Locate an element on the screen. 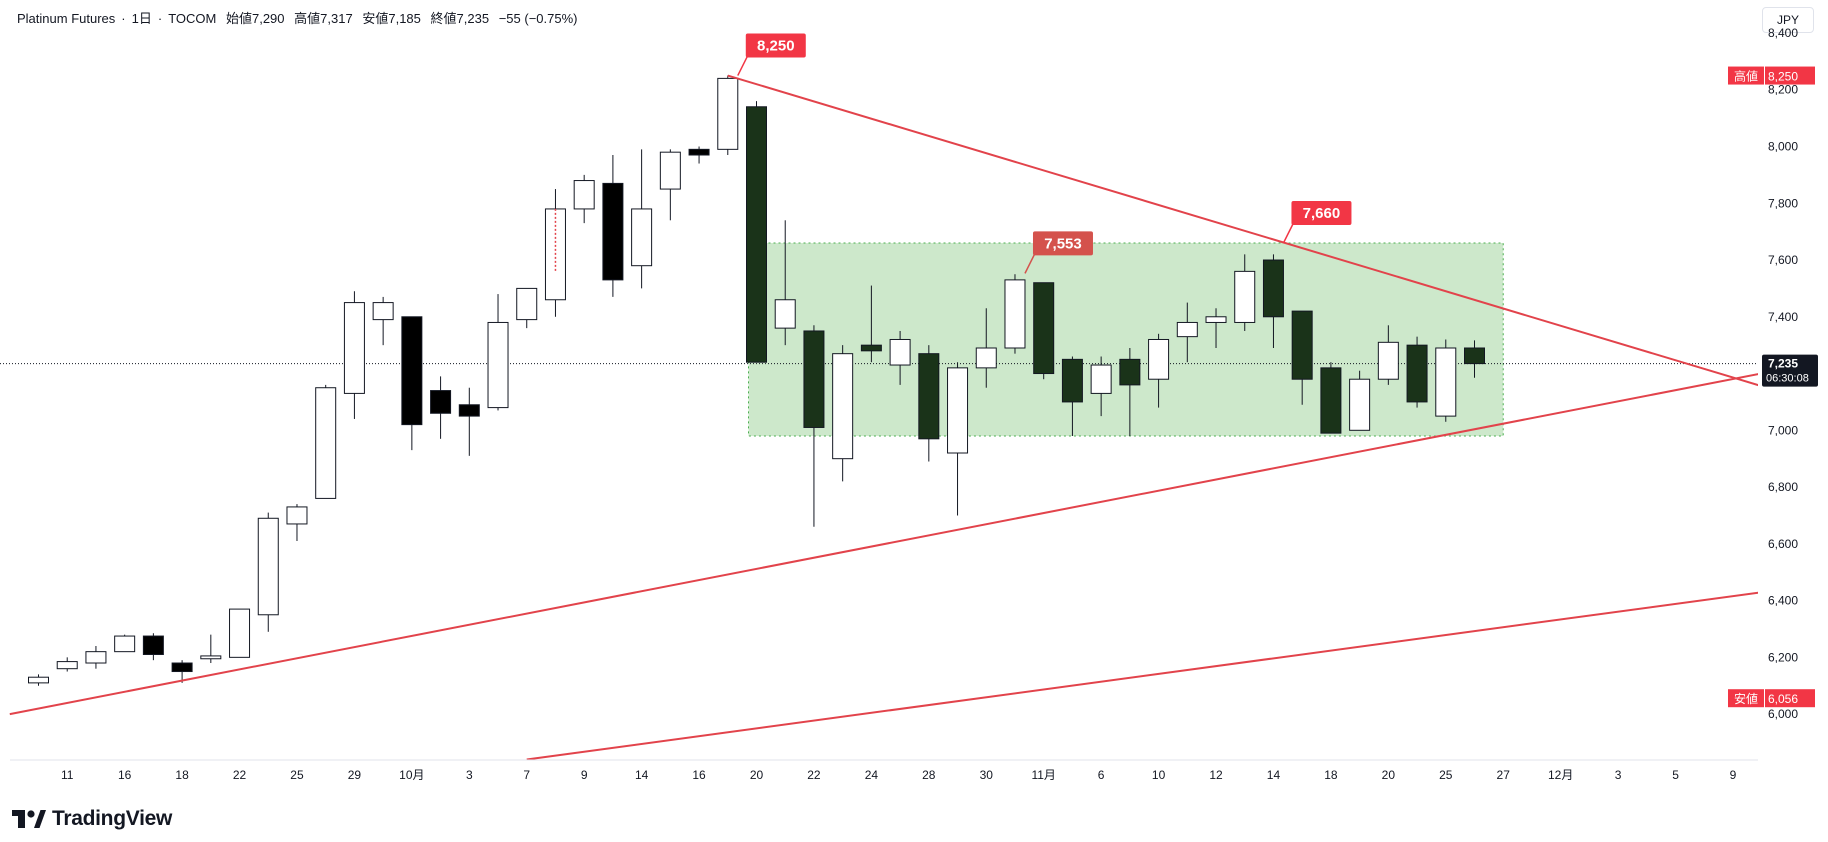 Image resolution: width=1828 pixels, height=842 pixels. x-tick-label: 25 is located at coordinates (1446, 775).